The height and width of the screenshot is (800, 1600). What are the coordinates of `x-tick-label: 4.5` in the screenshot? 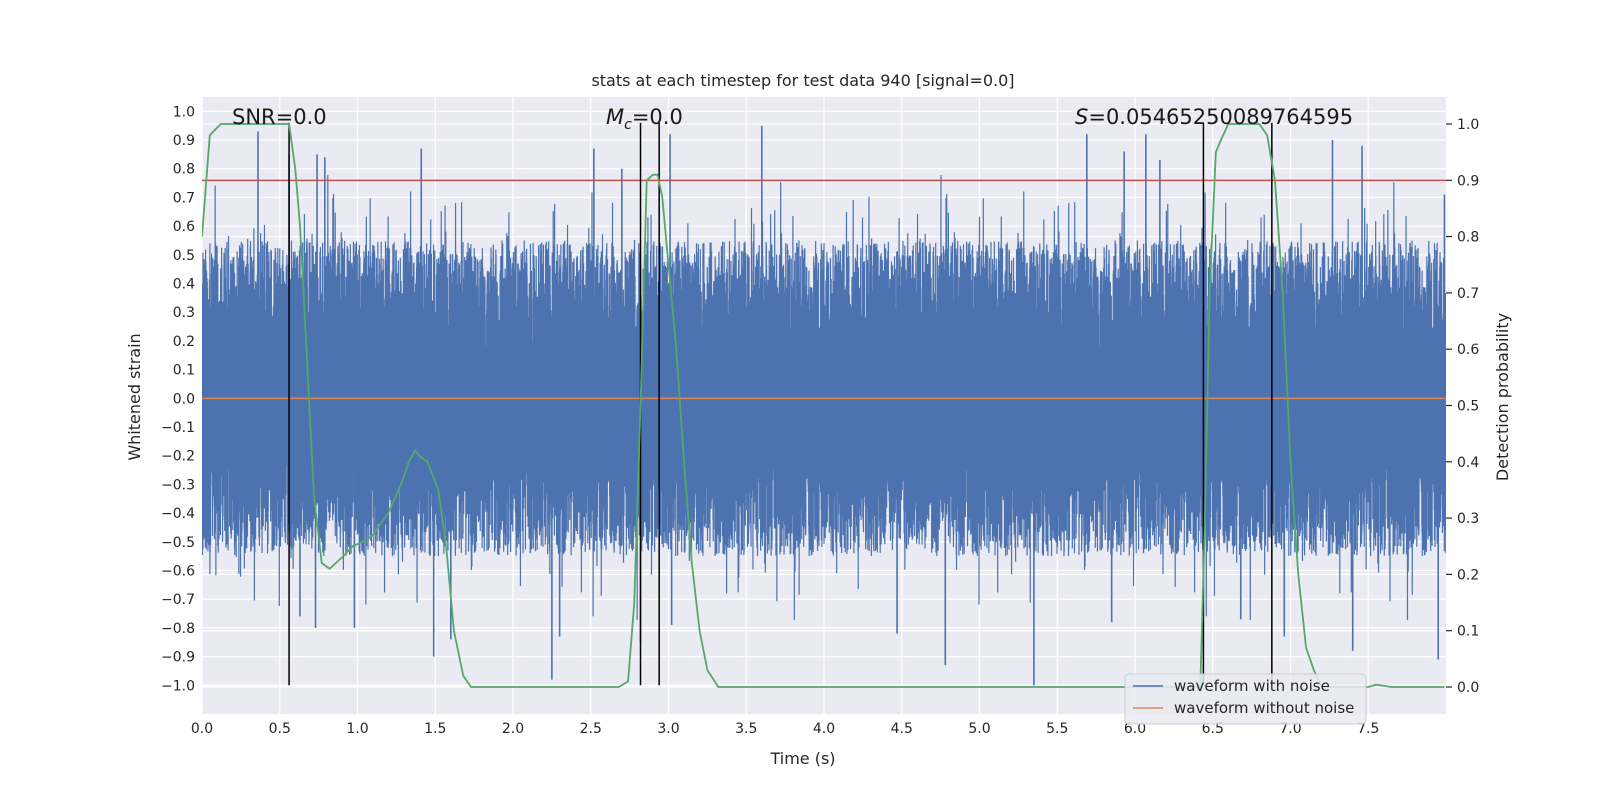 It's located at (902, 729).